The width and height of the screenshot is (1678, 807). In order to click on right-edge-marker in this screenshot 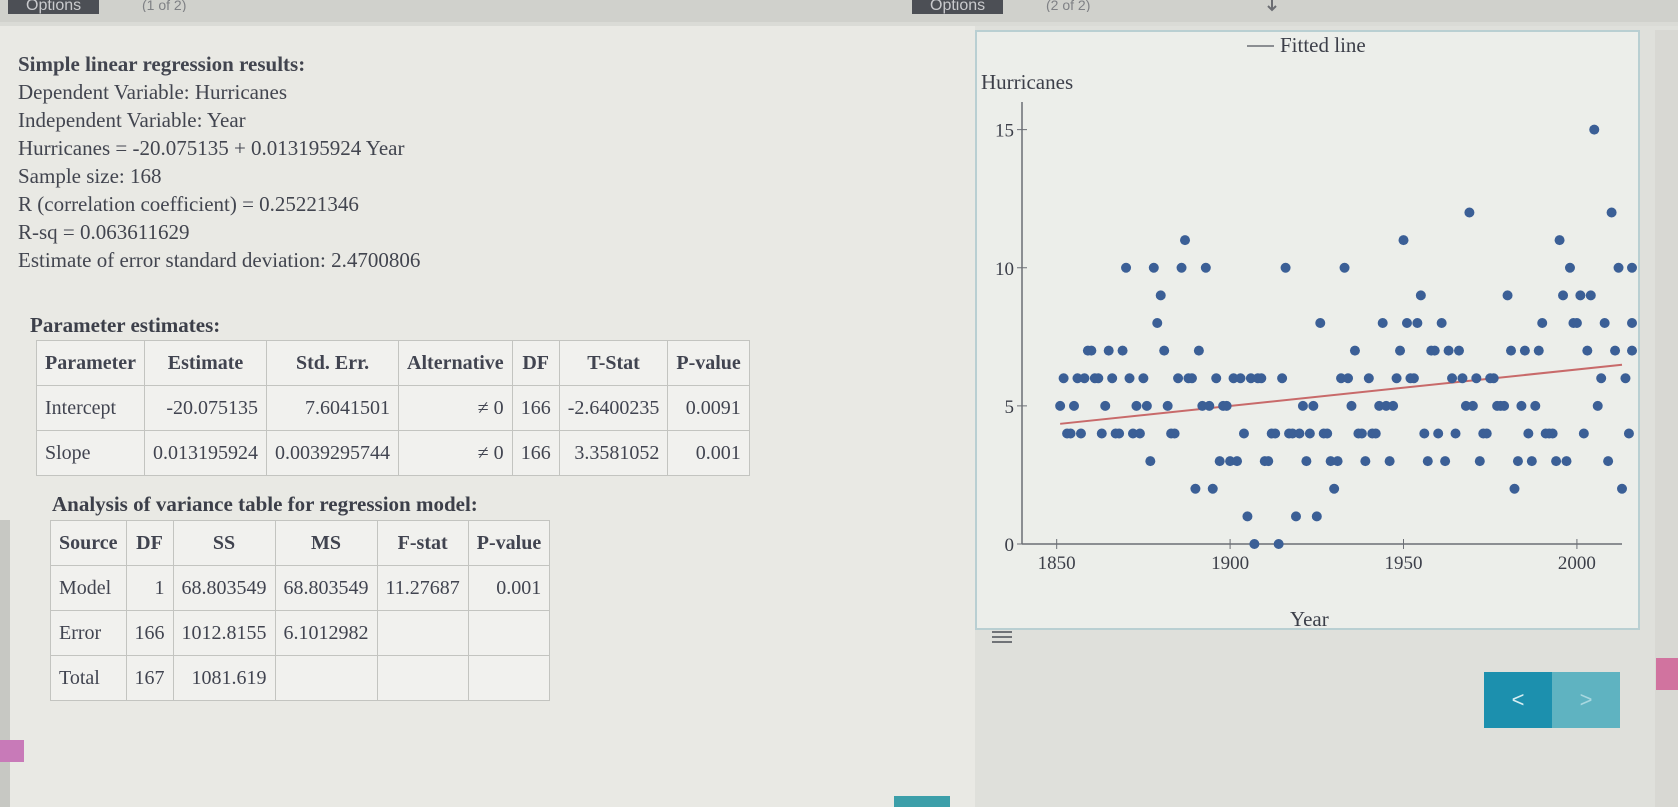, I will do `click(1667, 674)`.